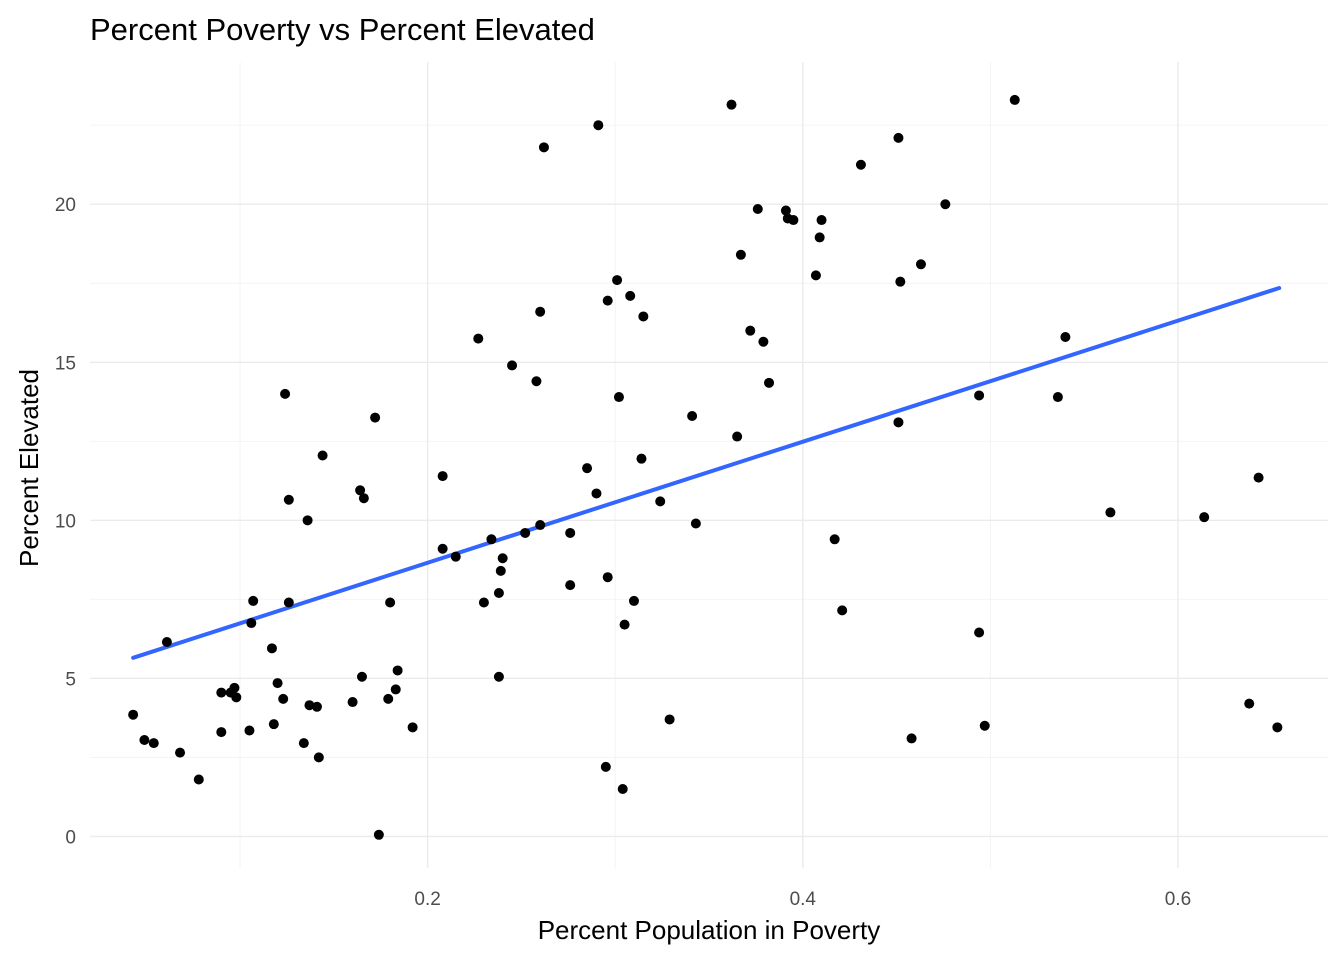 Image resolution: width=1344 pixels, height=960 pixels. I want to click on x-tick-label: 0.4, so click(803, 899).